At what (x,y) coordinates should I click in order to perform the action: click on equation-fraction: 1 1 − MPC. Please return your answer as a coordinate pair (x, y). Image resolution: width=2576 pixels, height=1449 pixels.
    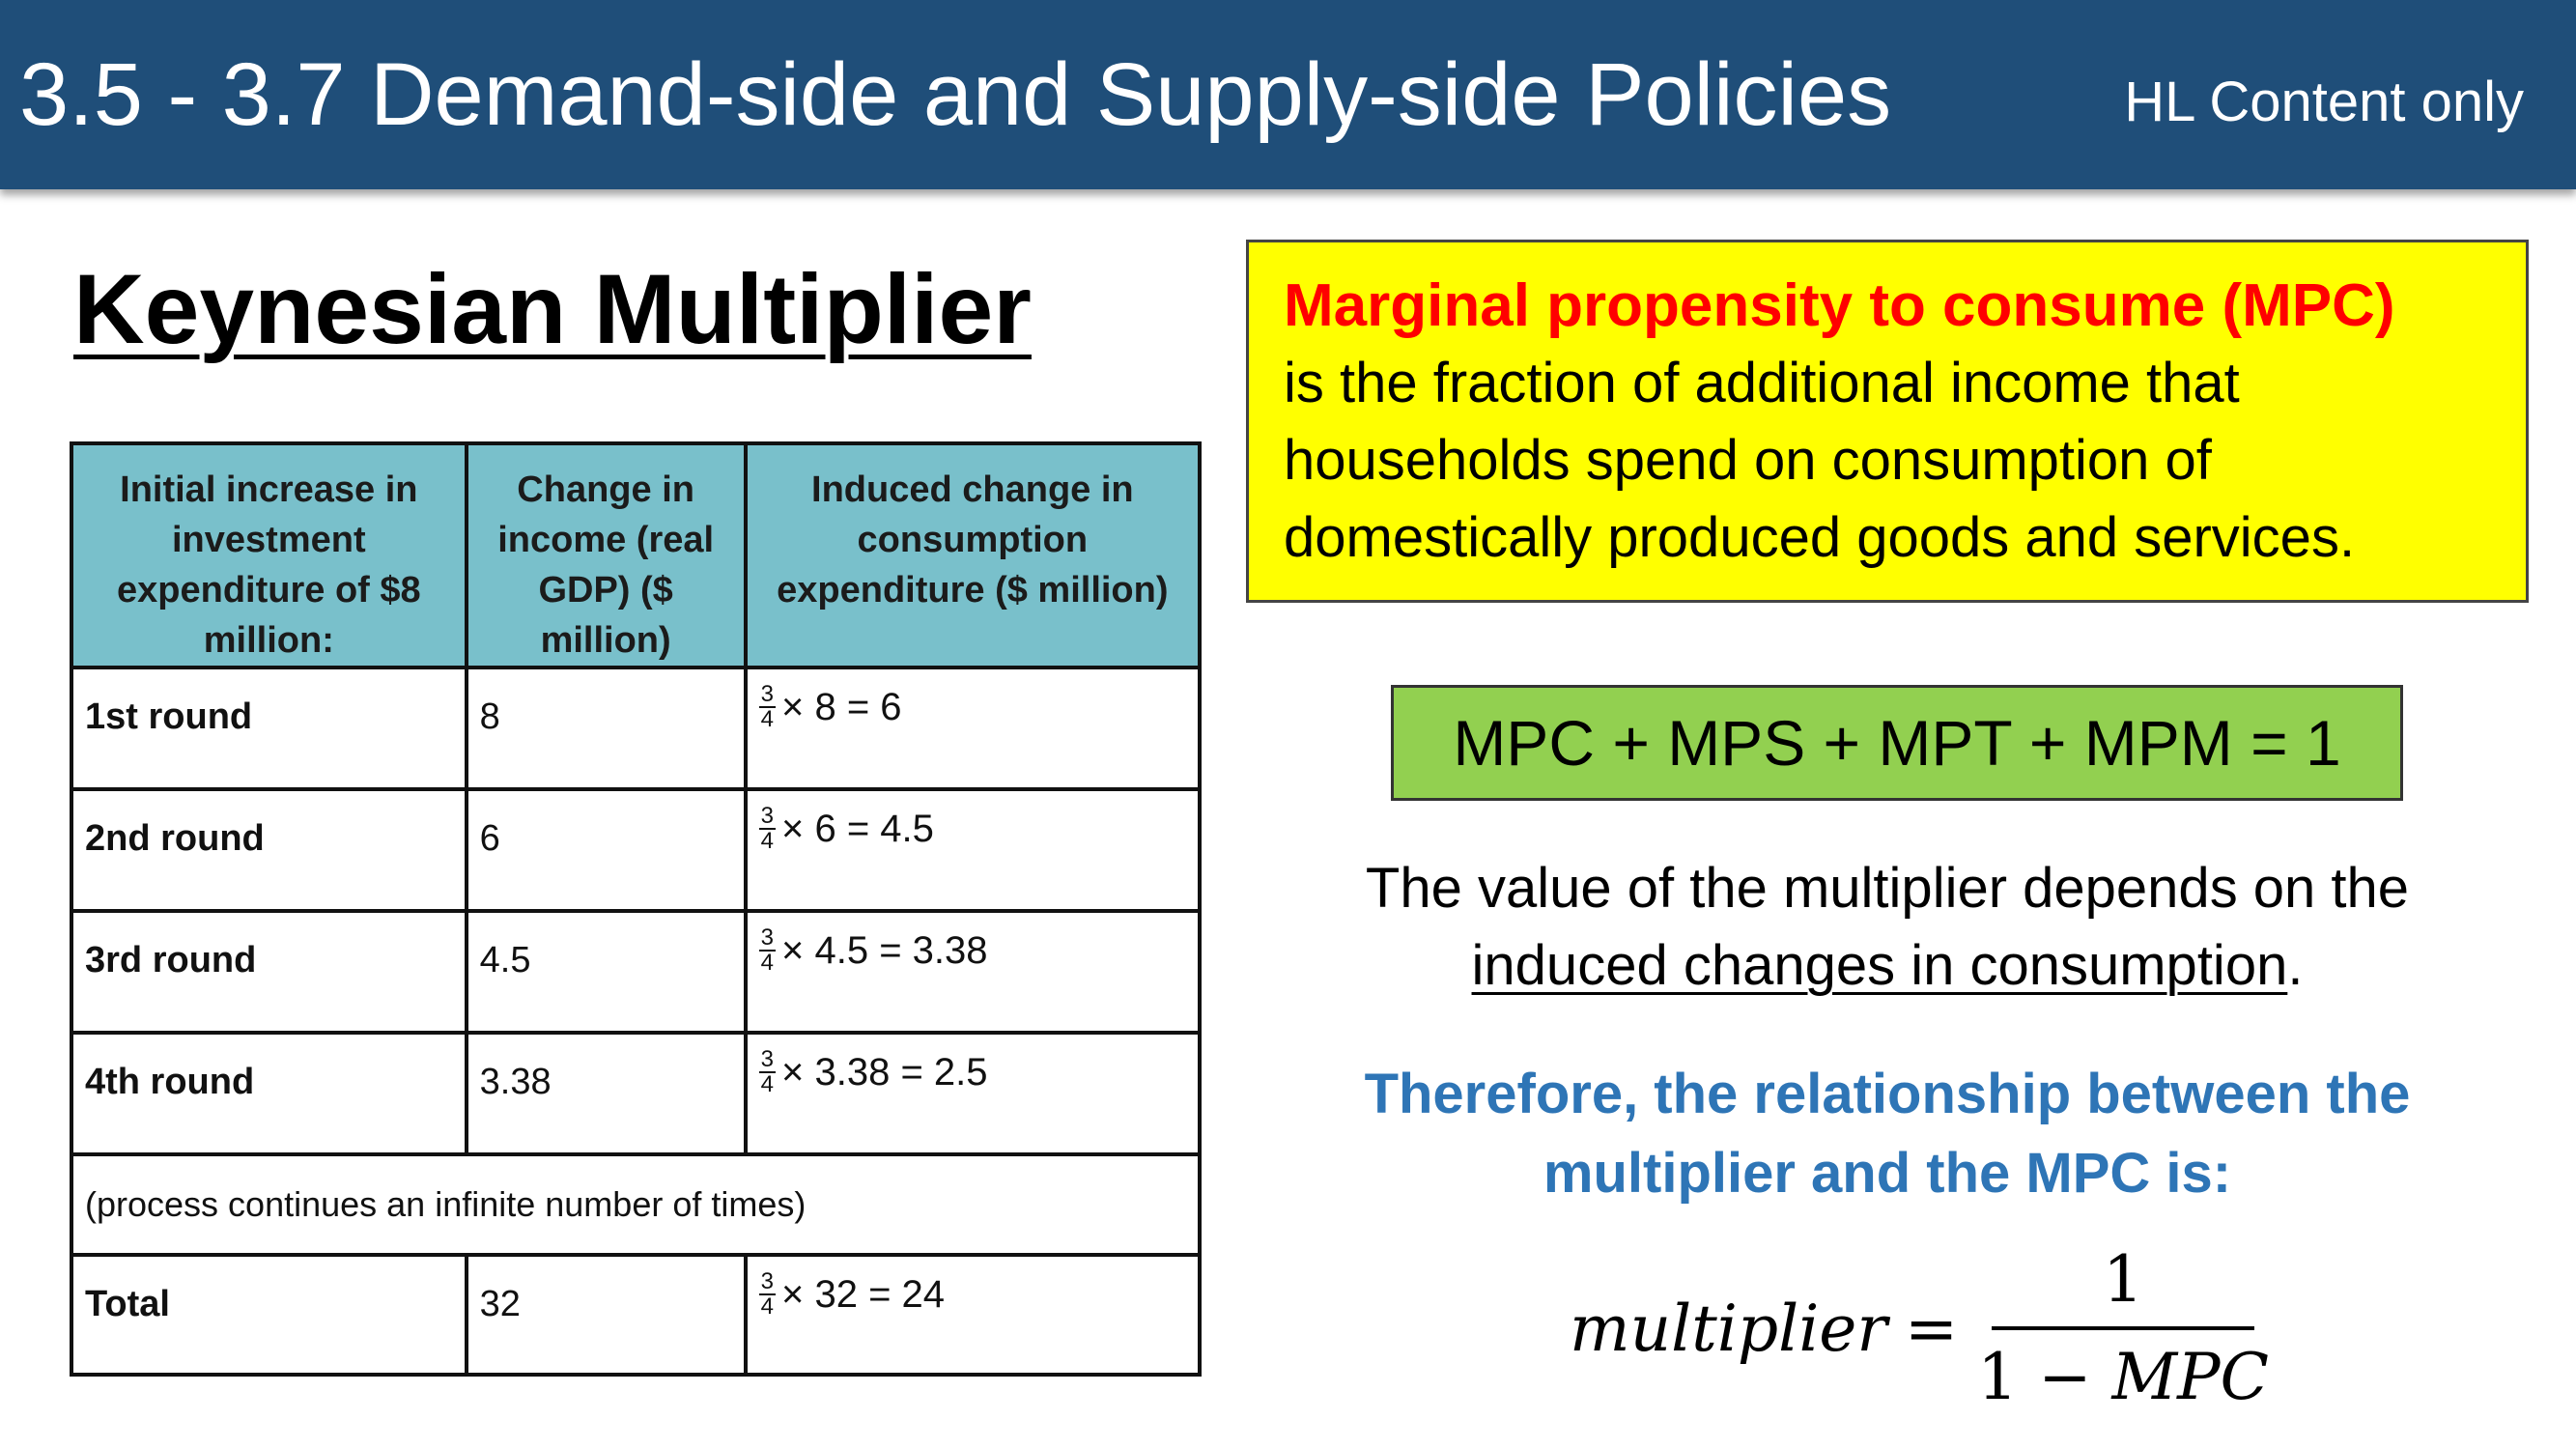
    Looking at the image, I should click on (2123, 1328).